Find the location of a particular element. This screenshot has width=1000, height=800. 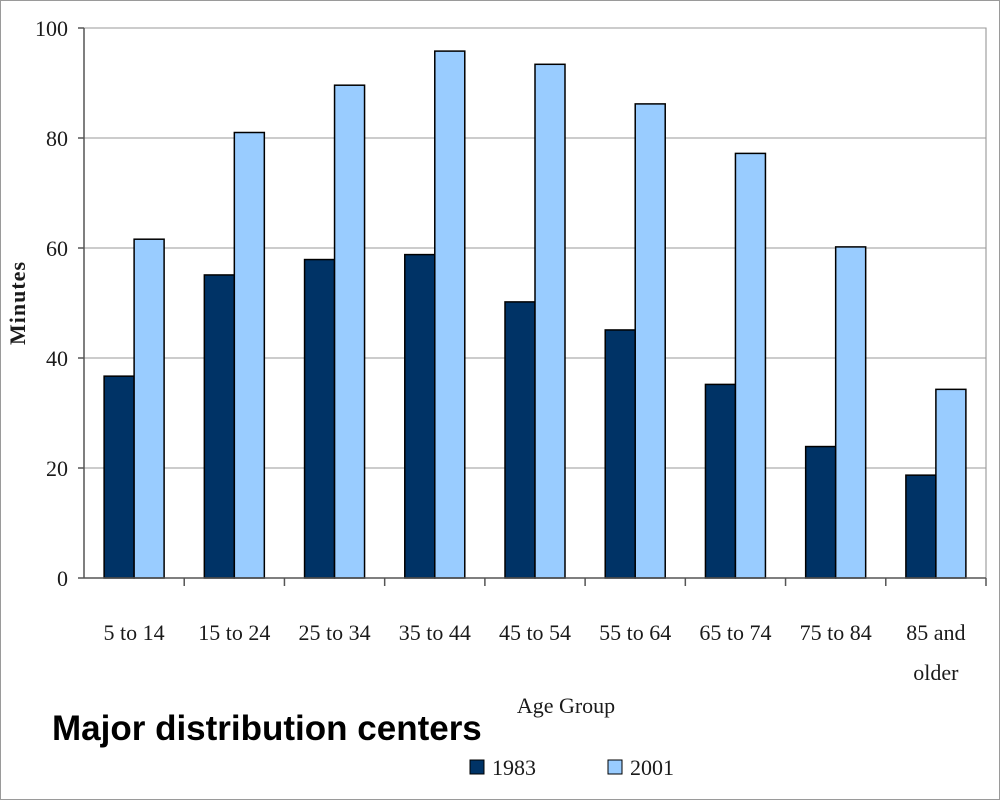

x-tick-label: 65 to 74 is located at coordinates (735, 632).